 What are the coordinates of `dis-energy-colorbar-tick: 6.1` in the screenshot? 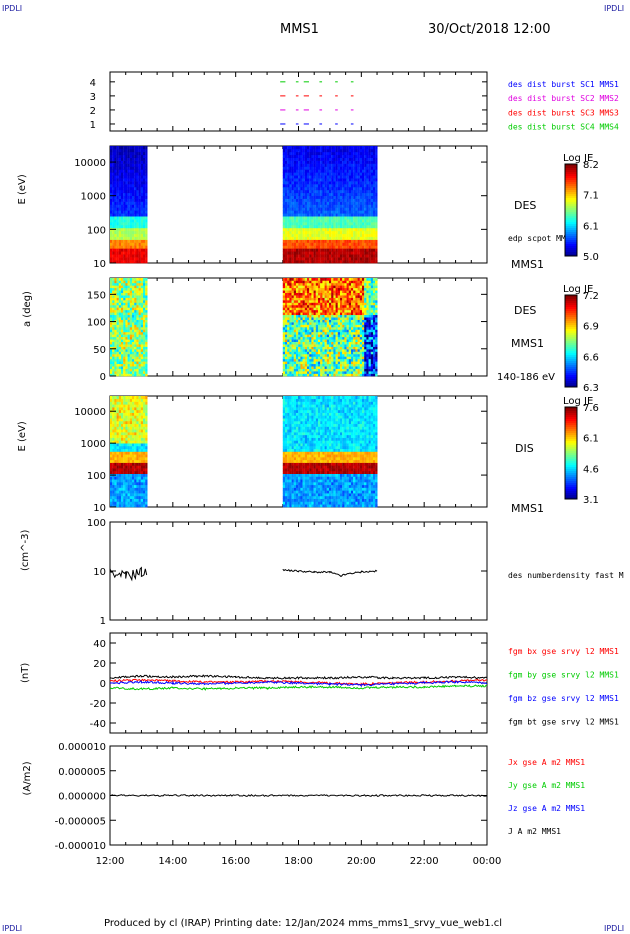 It's located at (591, 439).